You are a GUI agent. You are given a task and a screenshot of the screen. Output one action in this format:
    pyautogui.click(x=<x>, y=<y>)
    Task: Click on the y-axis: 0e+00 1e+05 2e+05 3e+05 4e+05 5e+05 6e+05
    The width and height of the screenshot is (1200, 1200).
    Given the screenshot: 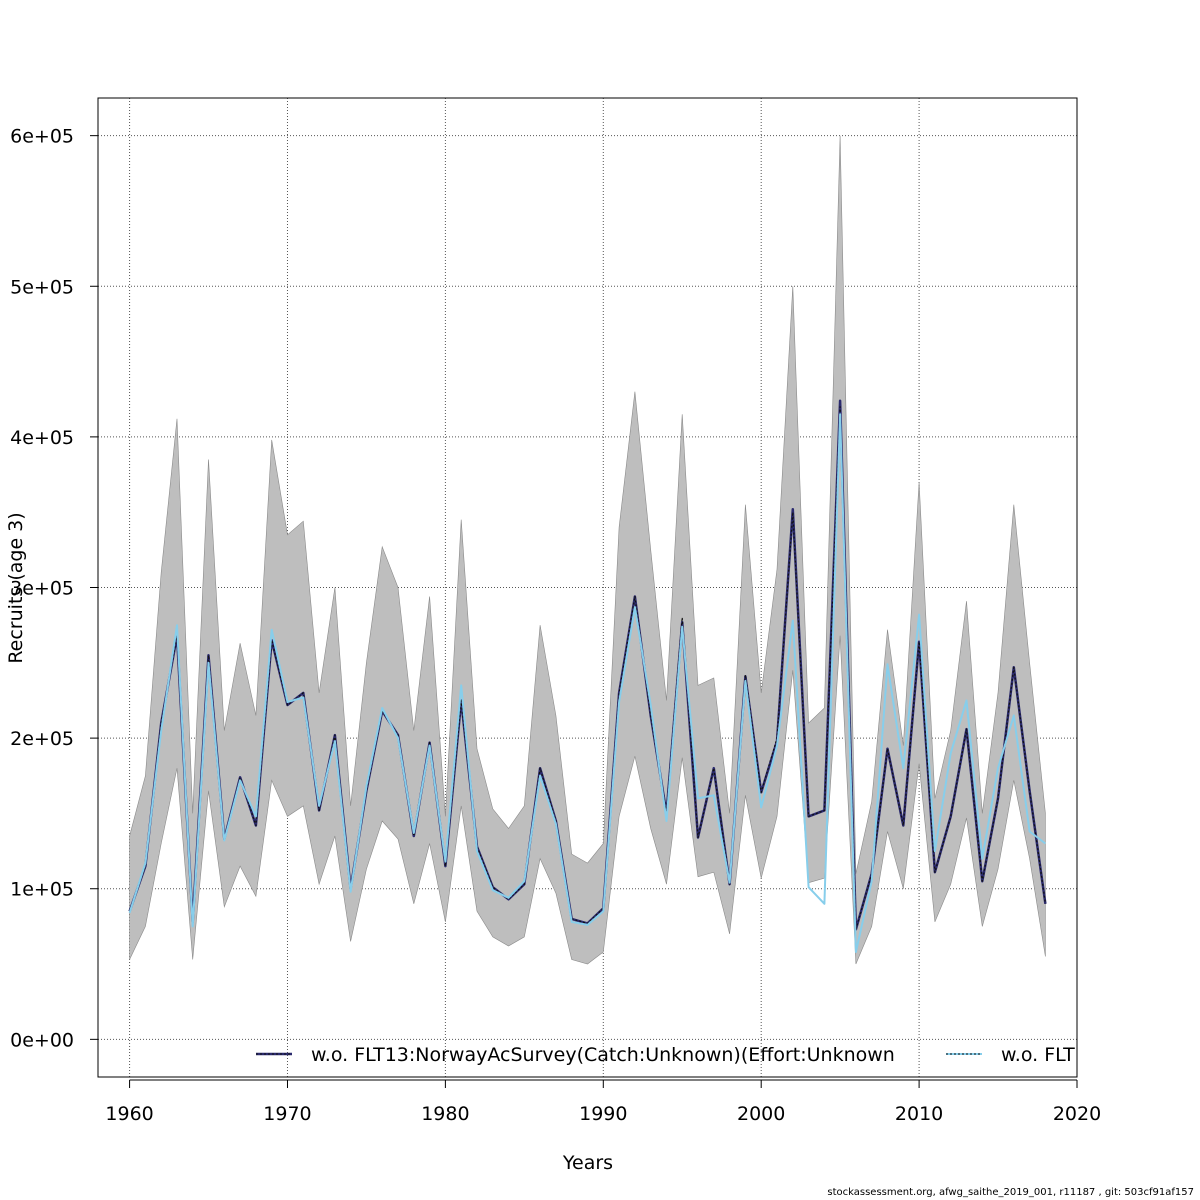 What is the action you would take?
    pyautogui.click(x=54, y=588)
    